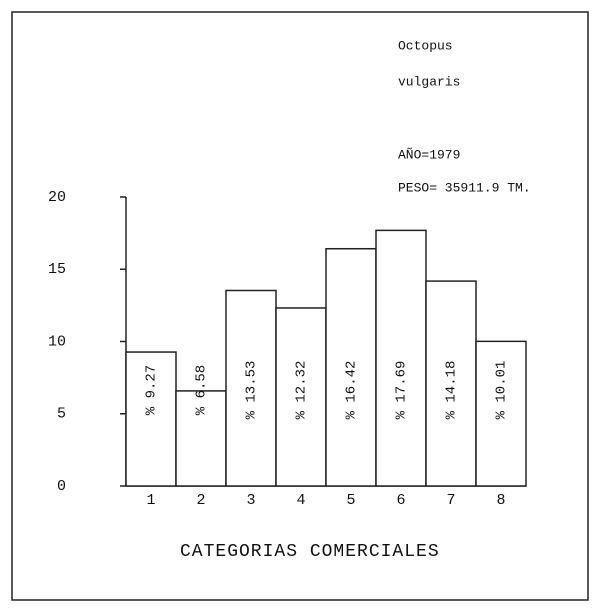  What do you see at coordinates (500, 500) in the screenshot?
I see `x-tick-label: 8` at bounding box center [500, 500].